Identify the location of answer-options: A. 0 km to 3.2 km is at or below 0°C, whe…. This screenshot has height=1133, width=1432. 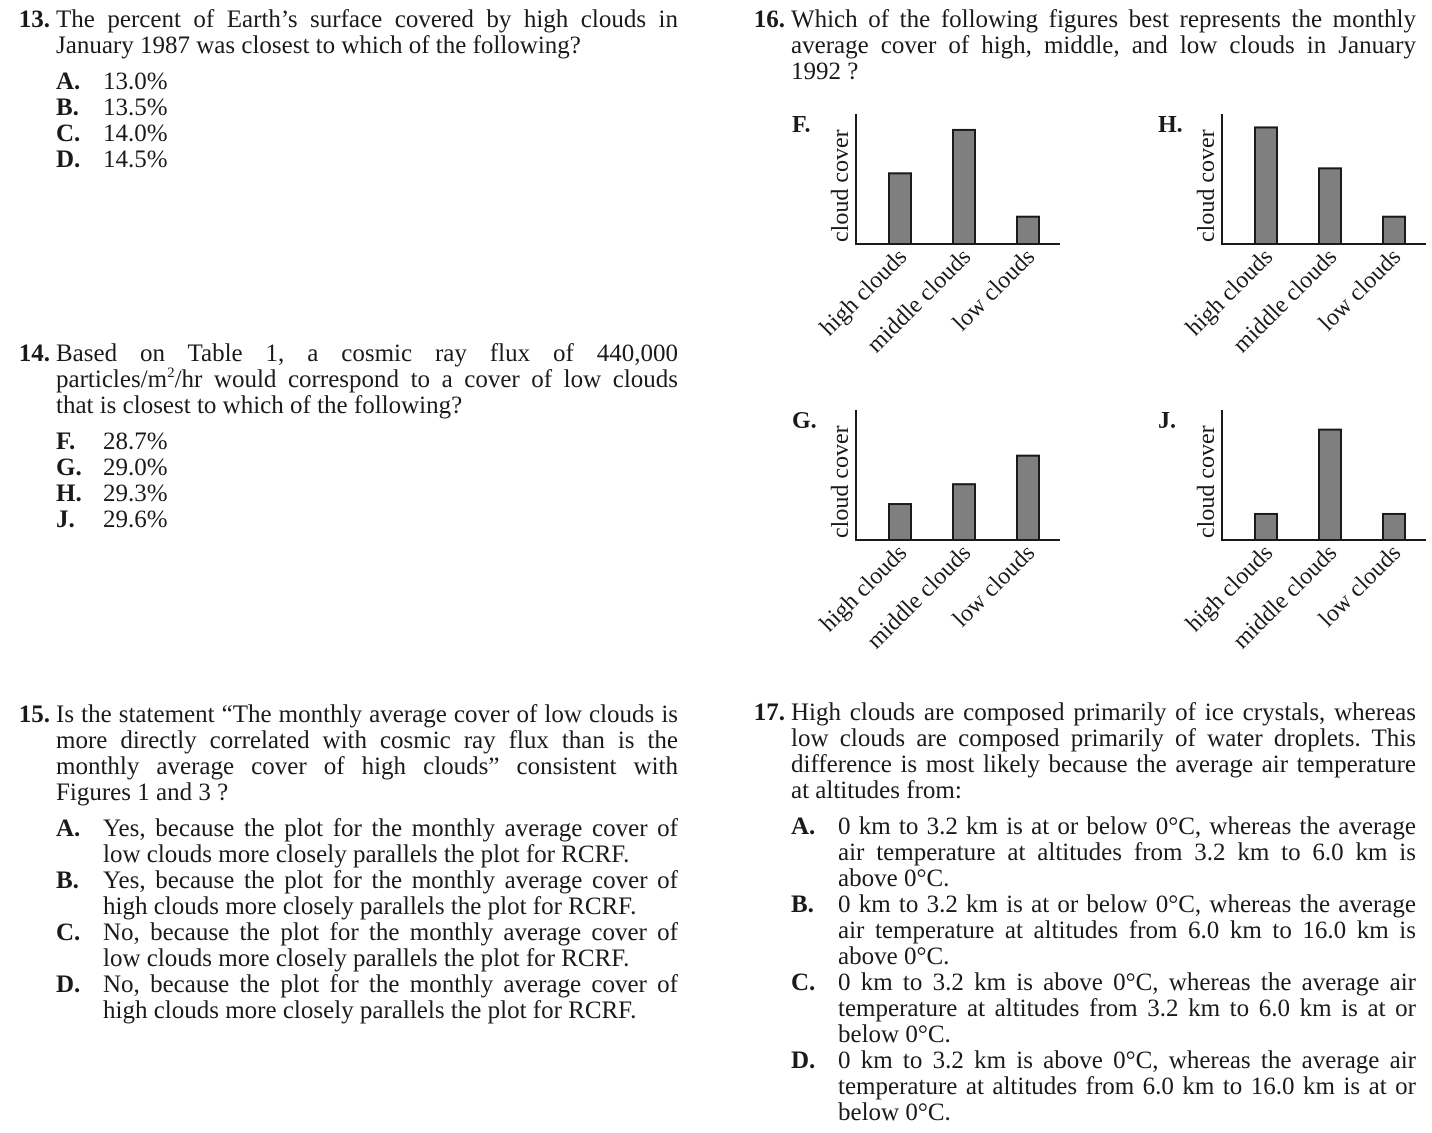
(1075, 970).